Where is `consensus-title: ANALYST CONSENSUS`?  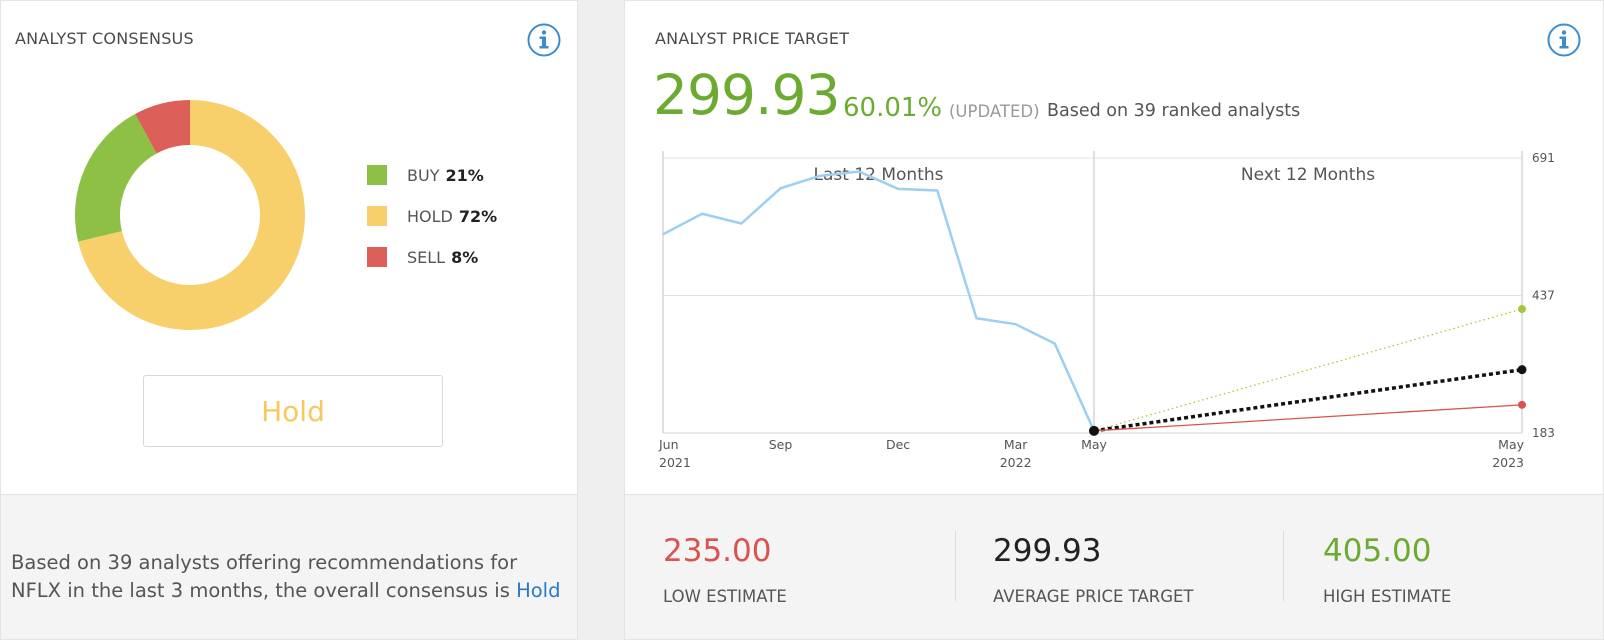 consensus-title: ANALYST CONSENSUS is located at coordinates (104, 38).